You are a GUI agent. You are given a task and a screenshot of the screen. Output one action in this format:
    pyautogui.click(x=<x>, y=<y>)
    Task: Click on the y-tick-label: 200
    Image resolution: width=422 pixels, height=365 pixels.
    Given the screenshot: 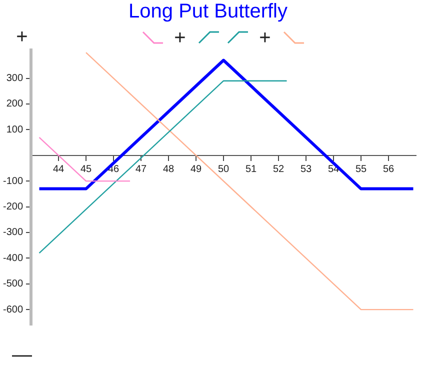 What is the action you would take?
    pyautogui.click(x=15, y=104)
    